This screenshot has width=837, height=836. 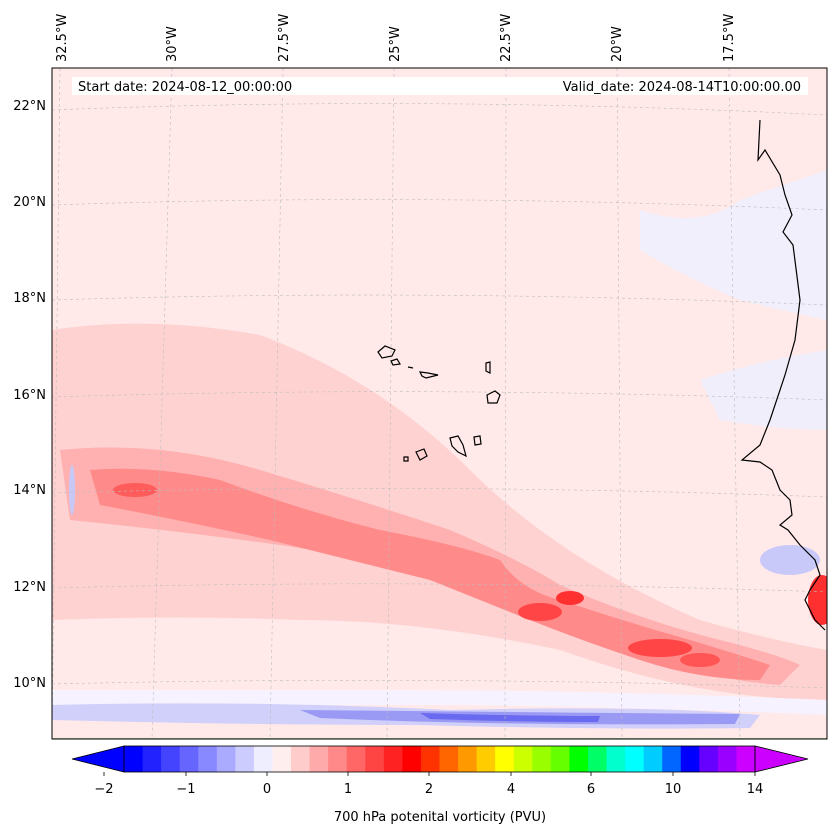 I want to click on colorbar-tick-label: −1, so click(x=185, y=789).